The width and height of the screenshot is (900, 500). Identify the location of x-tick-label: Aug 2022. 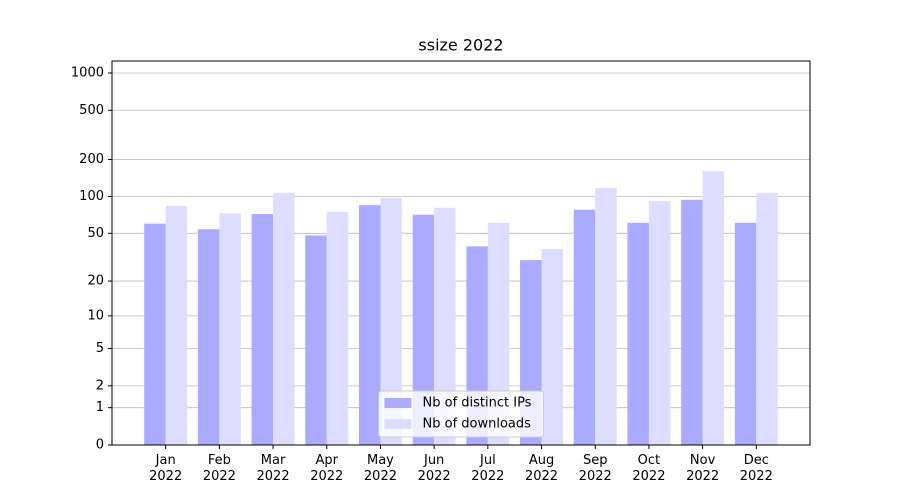
(541, 468).